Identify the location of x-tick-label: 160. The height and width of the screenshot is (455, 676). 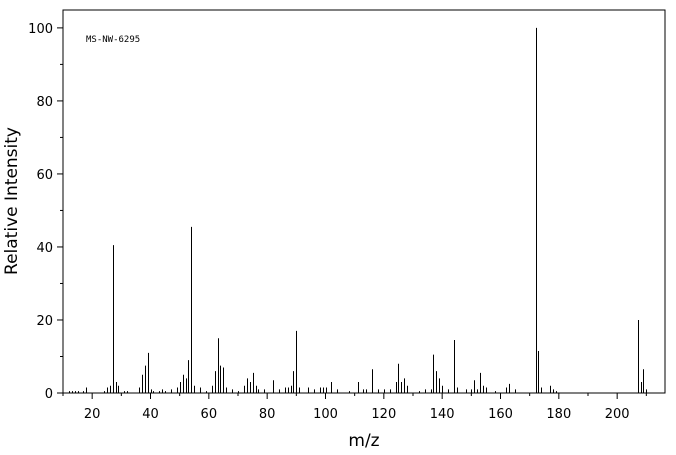
(500, 414).